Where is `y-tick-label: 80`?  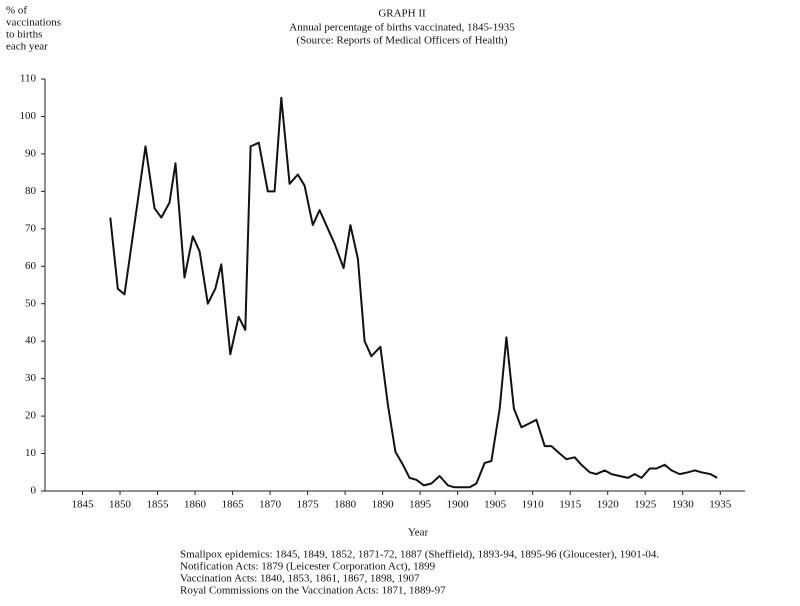
y-tick-label: 80 is located at coordinates (31, 191).